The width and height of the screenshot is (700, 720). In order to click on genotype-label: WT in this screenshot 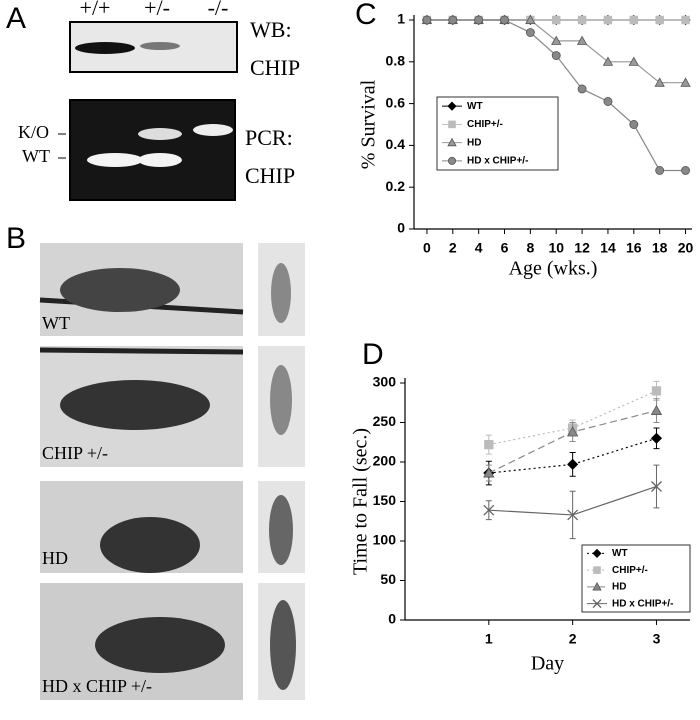, I will do `click(56, 323)`.